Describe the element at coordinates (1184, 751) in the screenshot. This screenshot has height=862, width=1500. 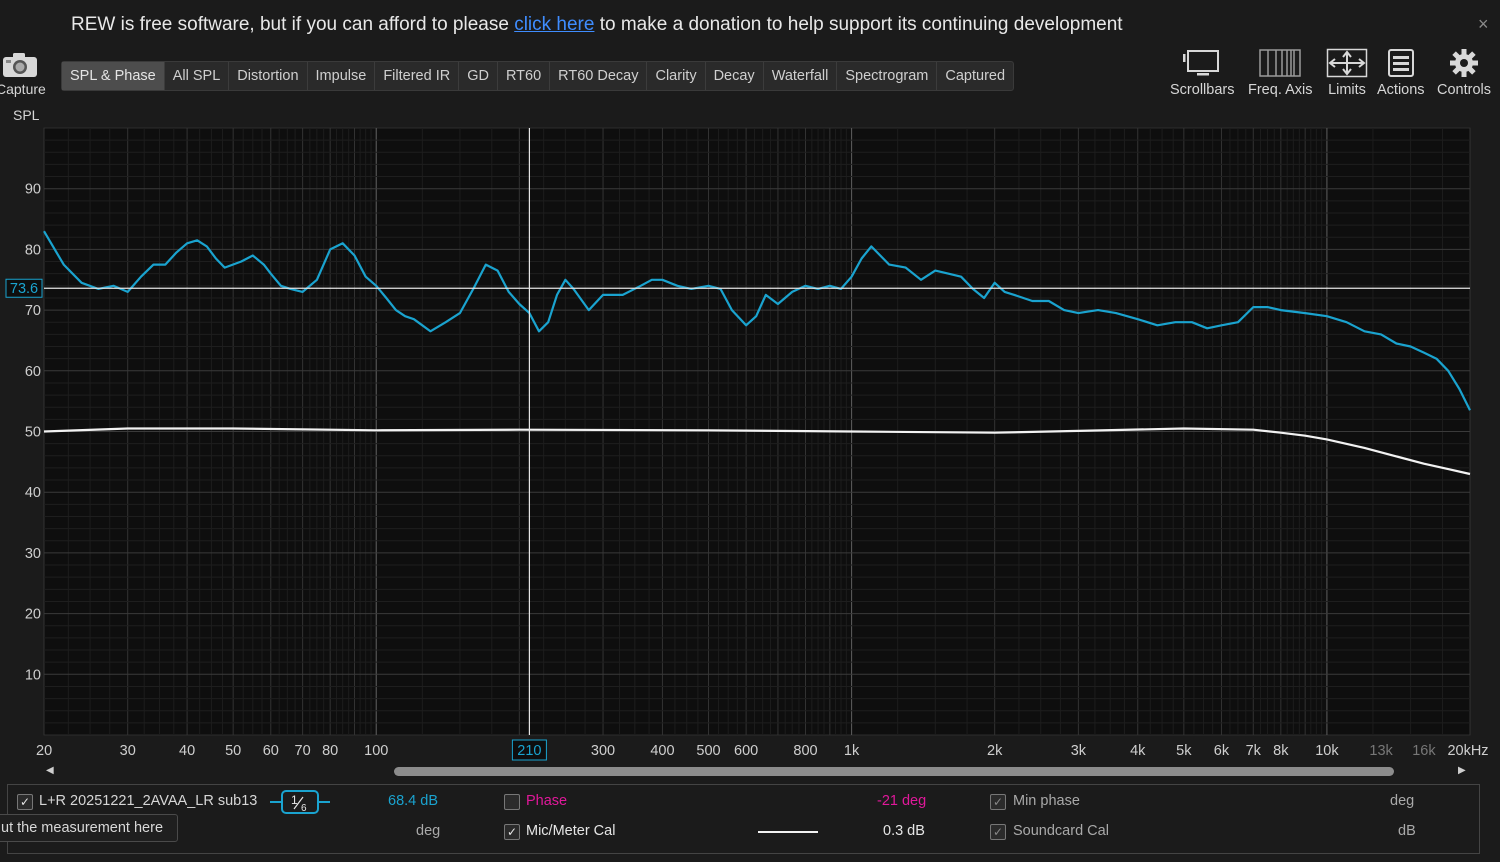
I see `x-tick-label: 5k` at that location.